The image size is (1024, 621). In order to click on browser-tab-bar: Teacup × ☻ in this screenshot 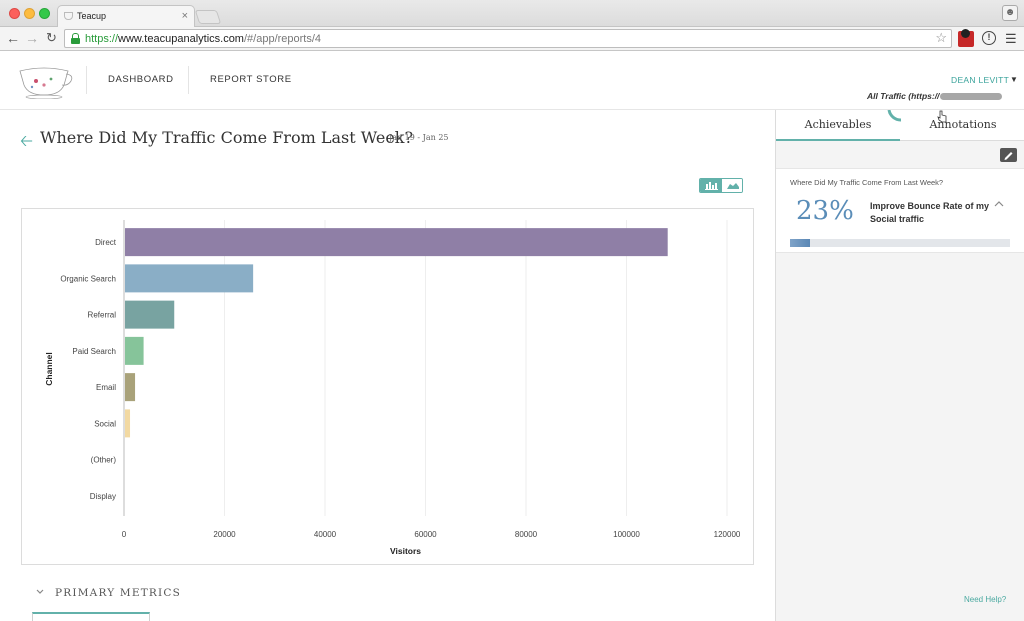, I will do `click(512, 13)`.